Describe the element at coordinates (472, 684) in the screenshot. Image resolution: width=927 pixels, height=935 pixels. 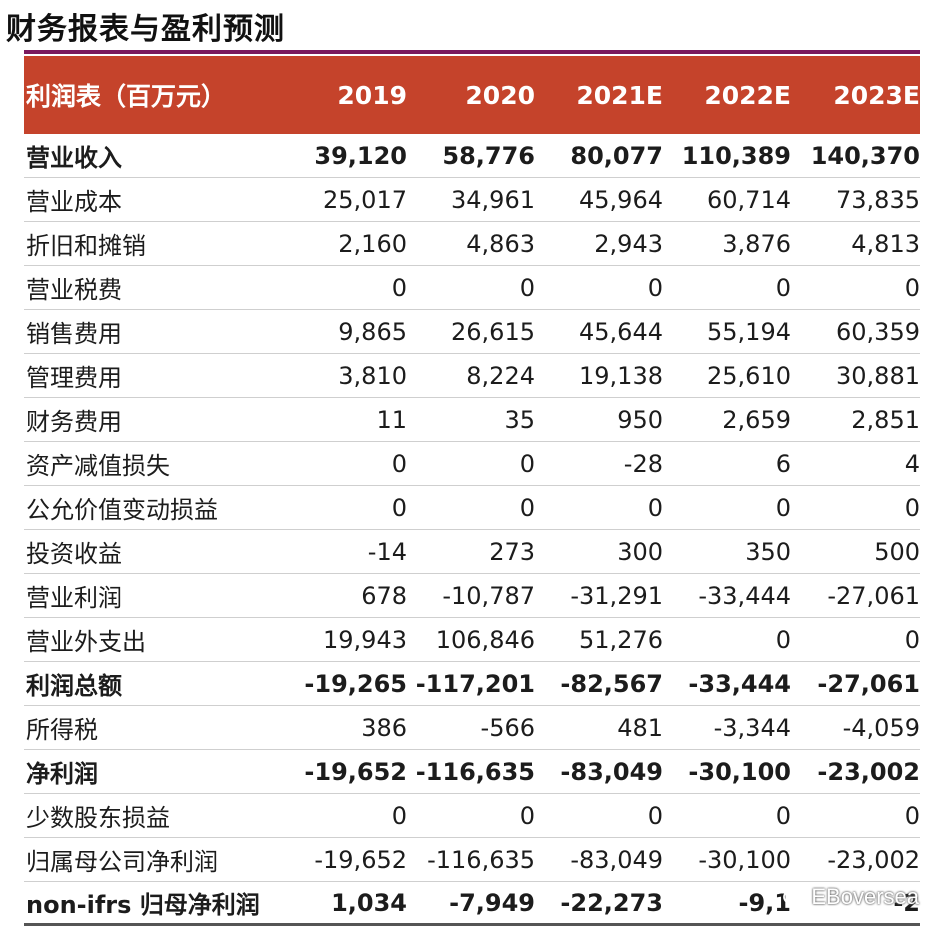
I see `table-row: 利润总额 -19,265 -117,201 -82,567 -33,444 -27,061` at that location.